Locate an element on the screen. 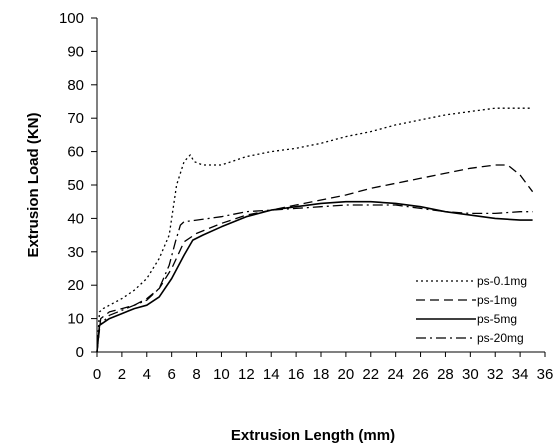 This screenshot has height=446, width=559. y-tick-label: 70 is located at coordinates (75, 118).